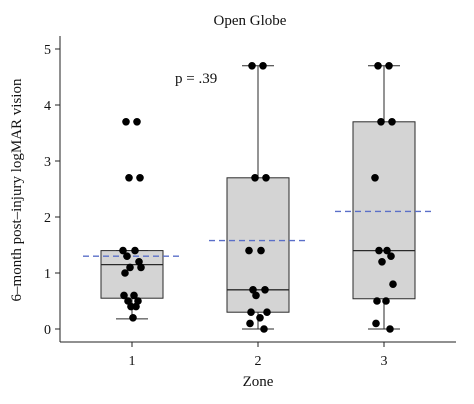  Describe the element at coordinates (47, 330) in the screenshot. I see `y-tick-label-0: 0` at that location.